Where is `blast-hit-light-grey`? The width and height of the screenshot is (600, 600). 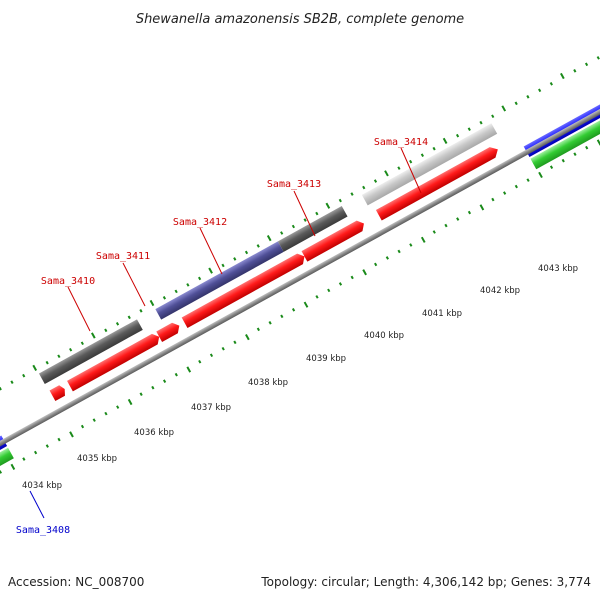
blast-hit-light-grey is located at coordinates (429, 164).